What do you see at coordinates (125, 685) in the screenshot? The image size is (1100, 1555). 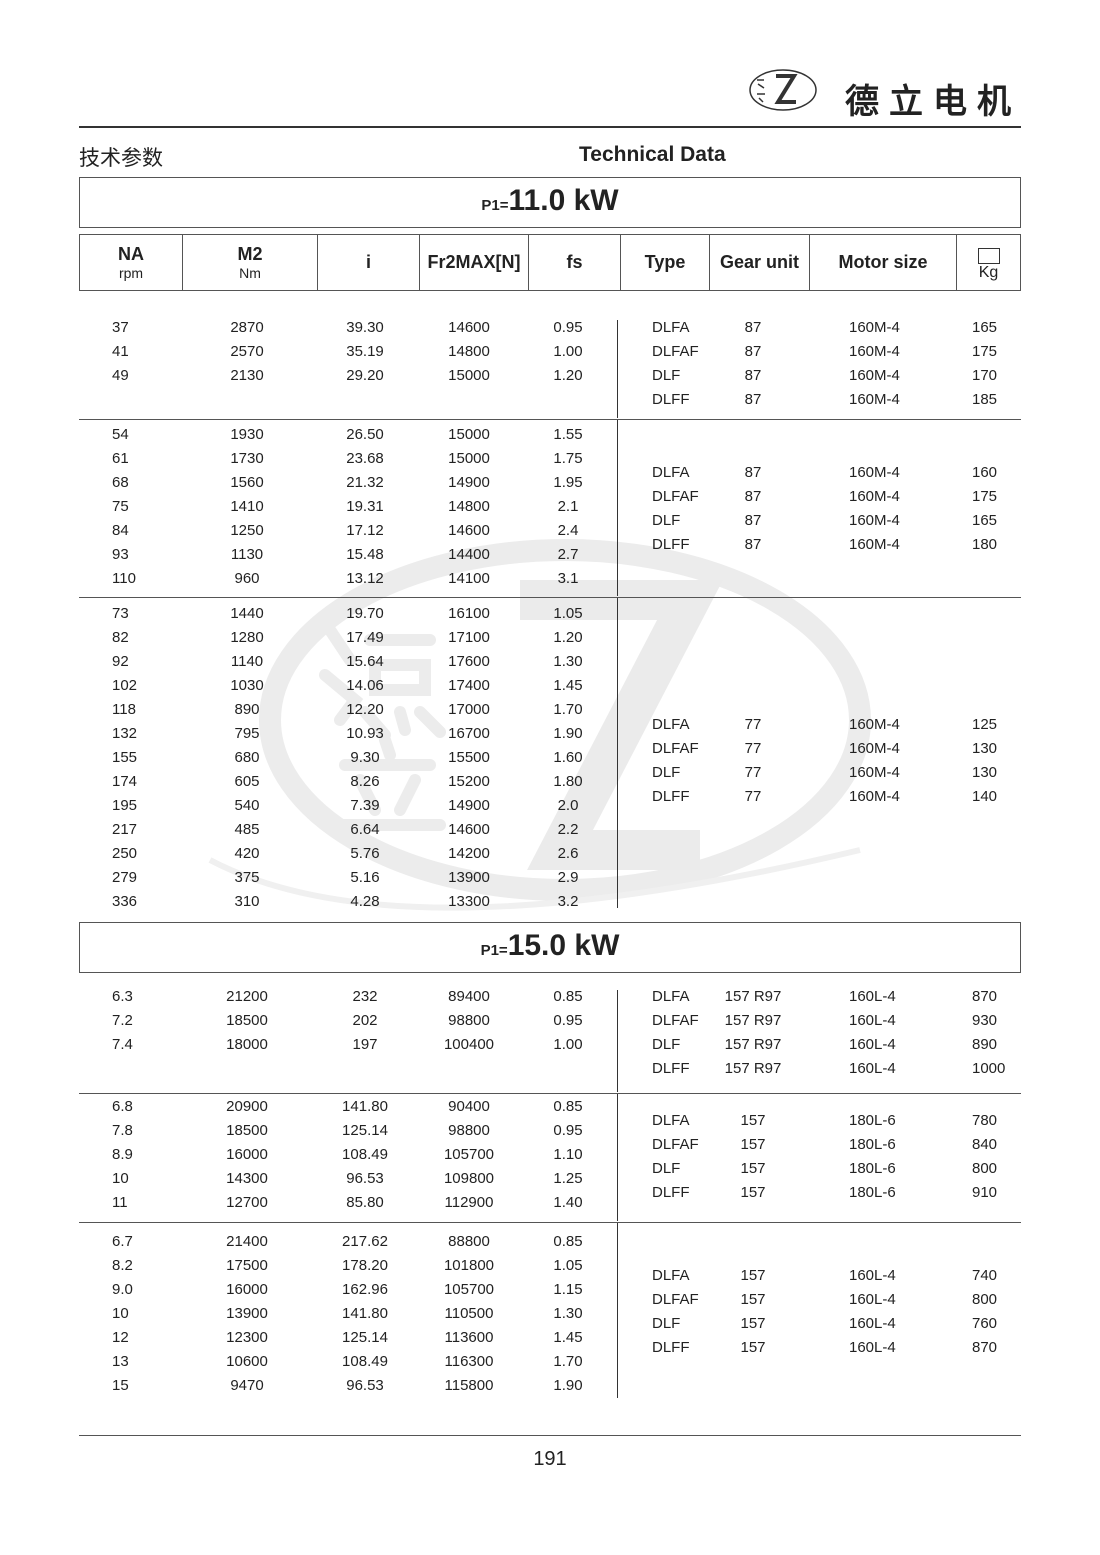 I see `cell-na: 102` at bounding box center [125, 685].